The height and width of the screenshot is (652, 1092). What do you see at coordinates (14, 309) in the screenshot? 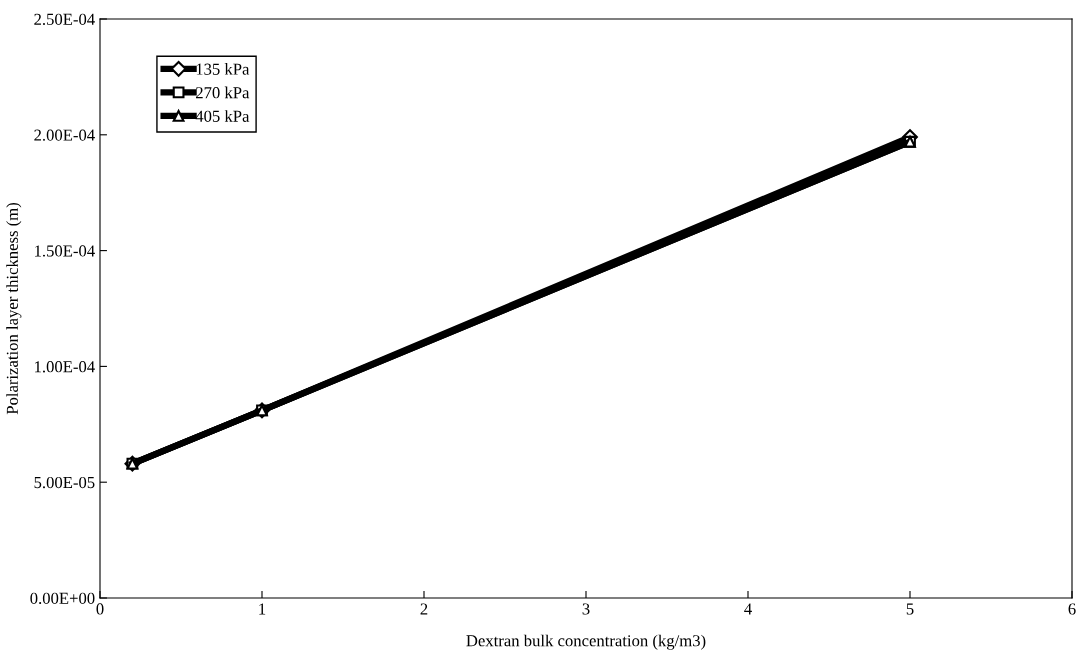
I see `y-axis-title: Polarization layer thickness (m)` at bounding box center [14, 309].